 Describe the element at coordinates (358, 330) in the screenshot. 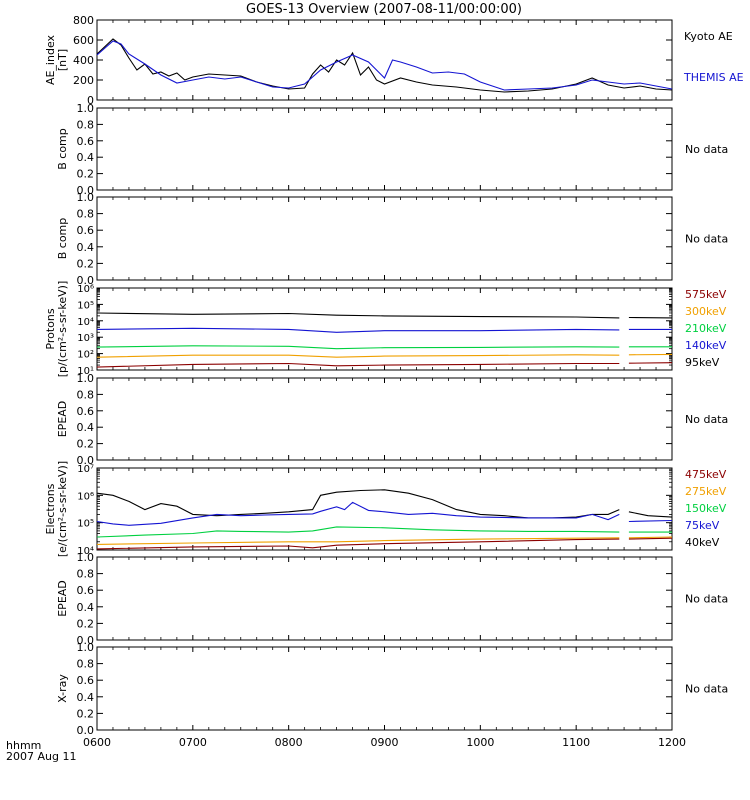

I see `series-line-300kev` at that location.